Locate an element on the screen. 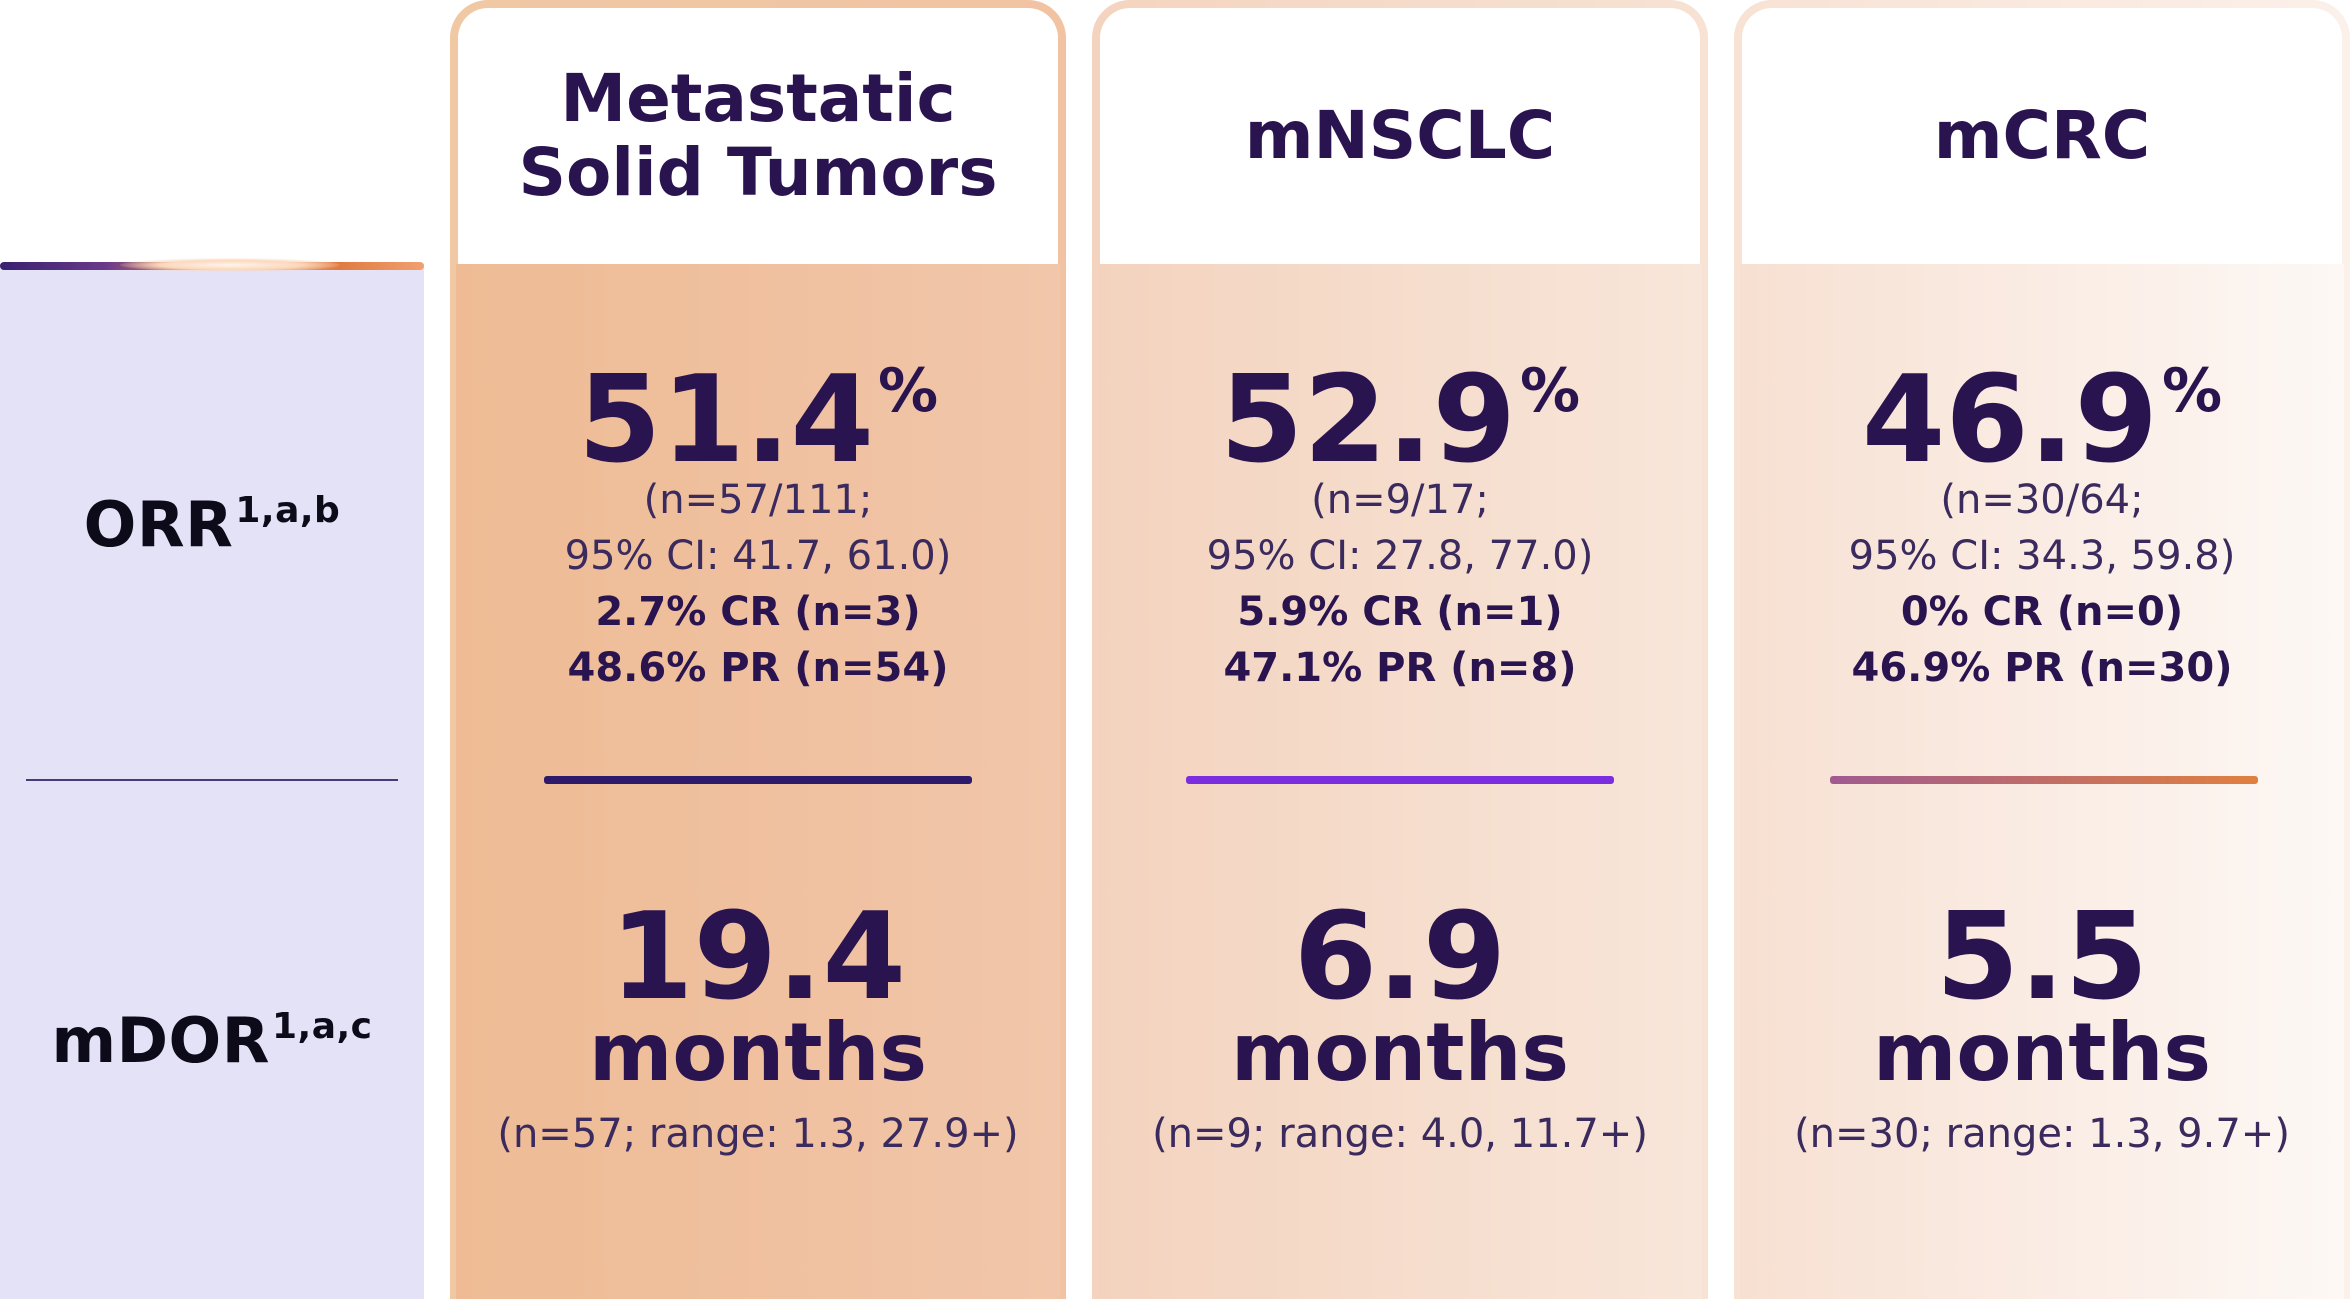 This screenshot has height=1299, width=2352. row-label-column is located at coordinates (212, 781).